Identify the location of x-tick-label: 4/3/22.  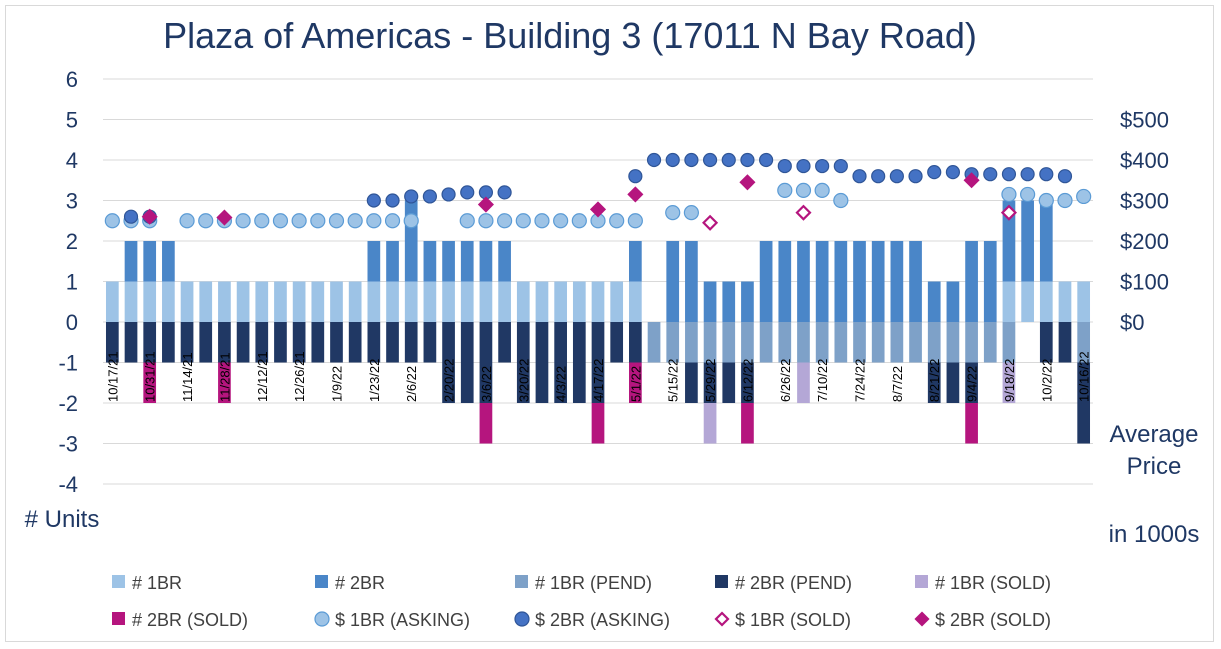
(561, 384).